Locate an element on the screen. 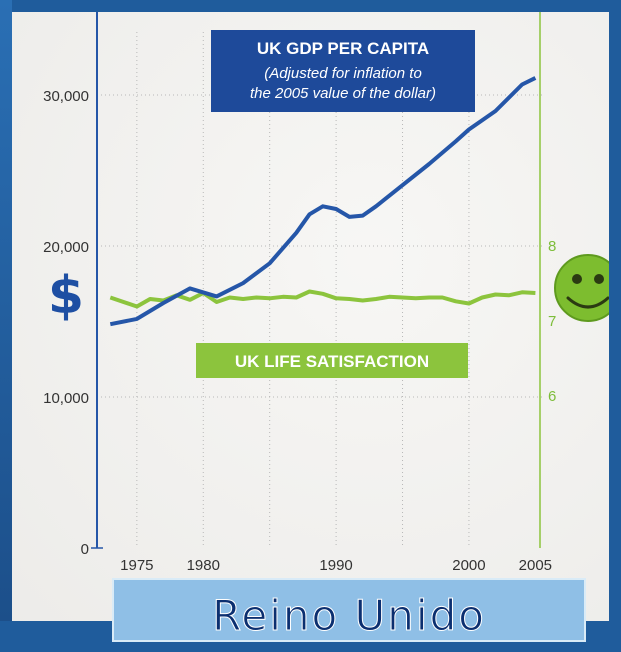  smiley-mouth is located at coordinates (587, 302).